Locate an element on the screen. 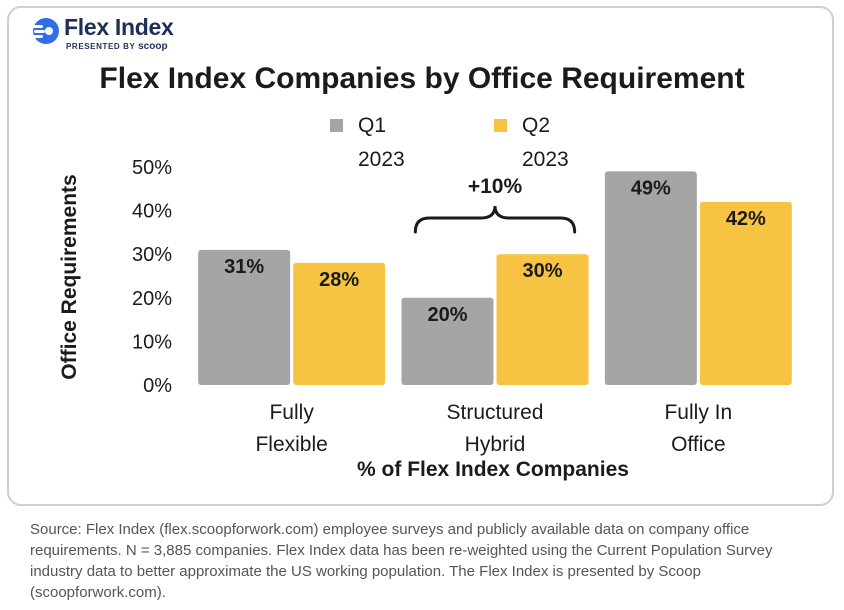 The image size is (844, 610). flex-index-logo: Flex Index PRESENTED BY scoop is located at coordinates (115, 34).